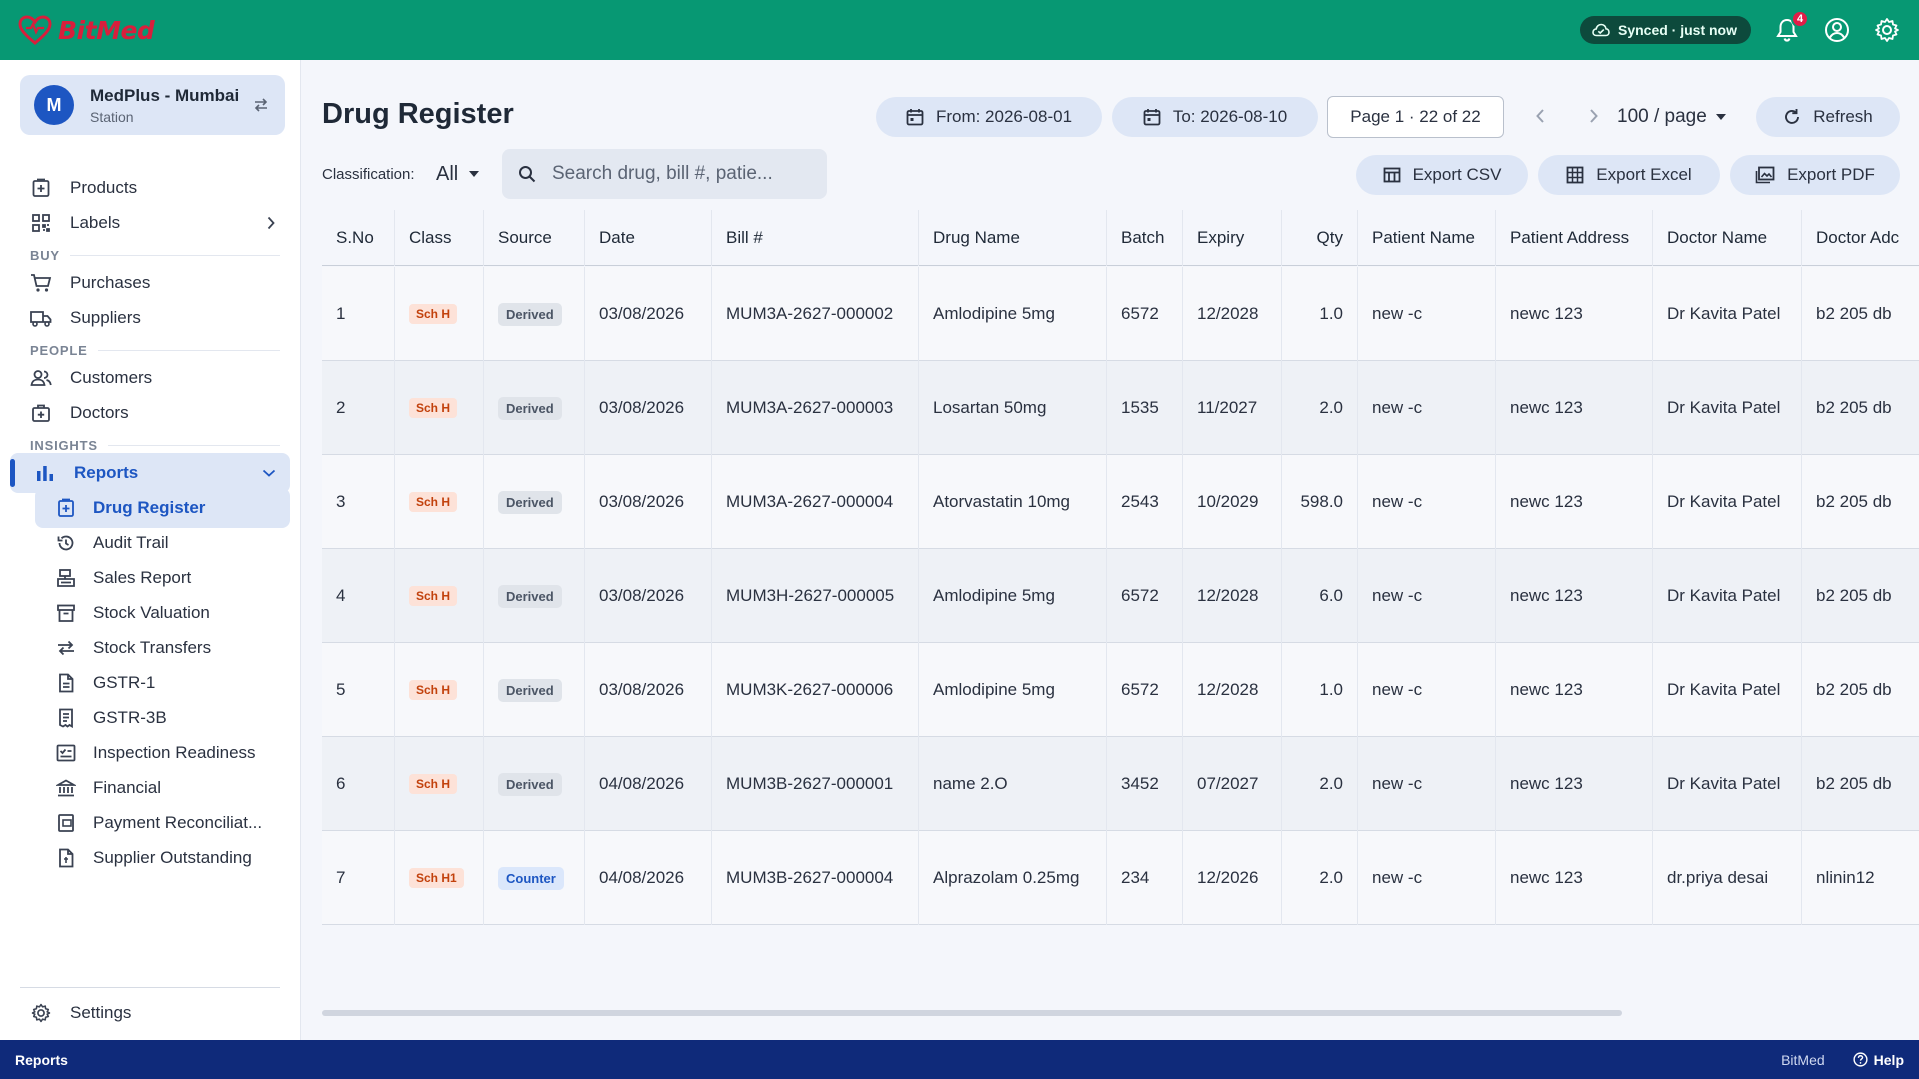 Image resolution: width=1919 pixels, height=1079 pixels. Describe the element at coordinates (1727, 314) in the screenshot. I see `cell-doctor: Dr Kavita Patel` at that location.